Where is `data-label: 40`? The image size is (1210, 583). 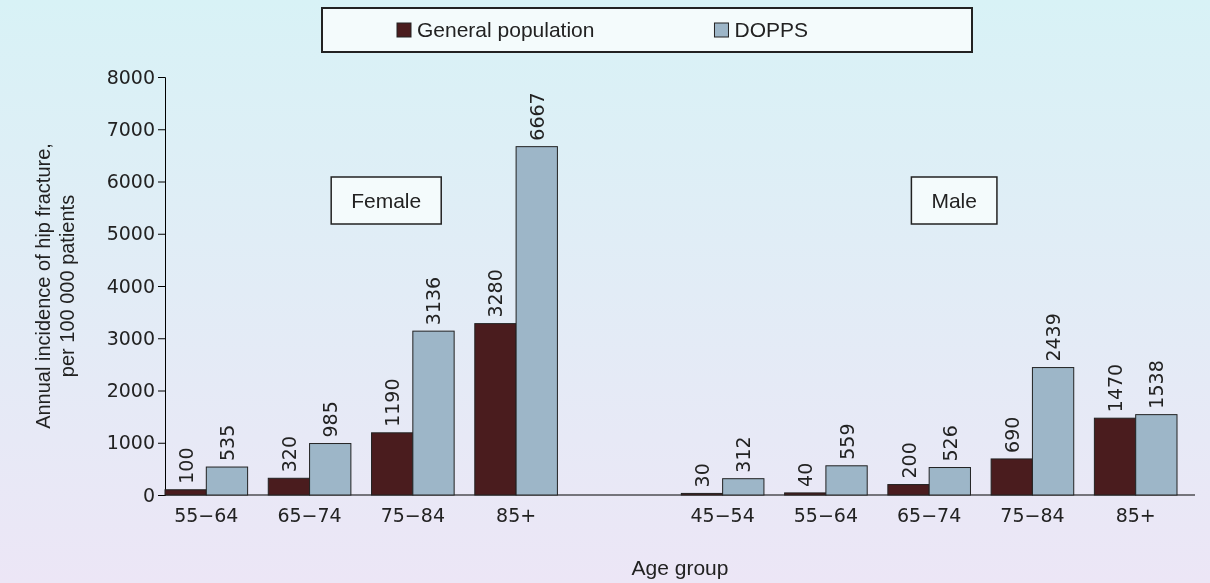 data-label: 40 is located at coordinates (805, 474).